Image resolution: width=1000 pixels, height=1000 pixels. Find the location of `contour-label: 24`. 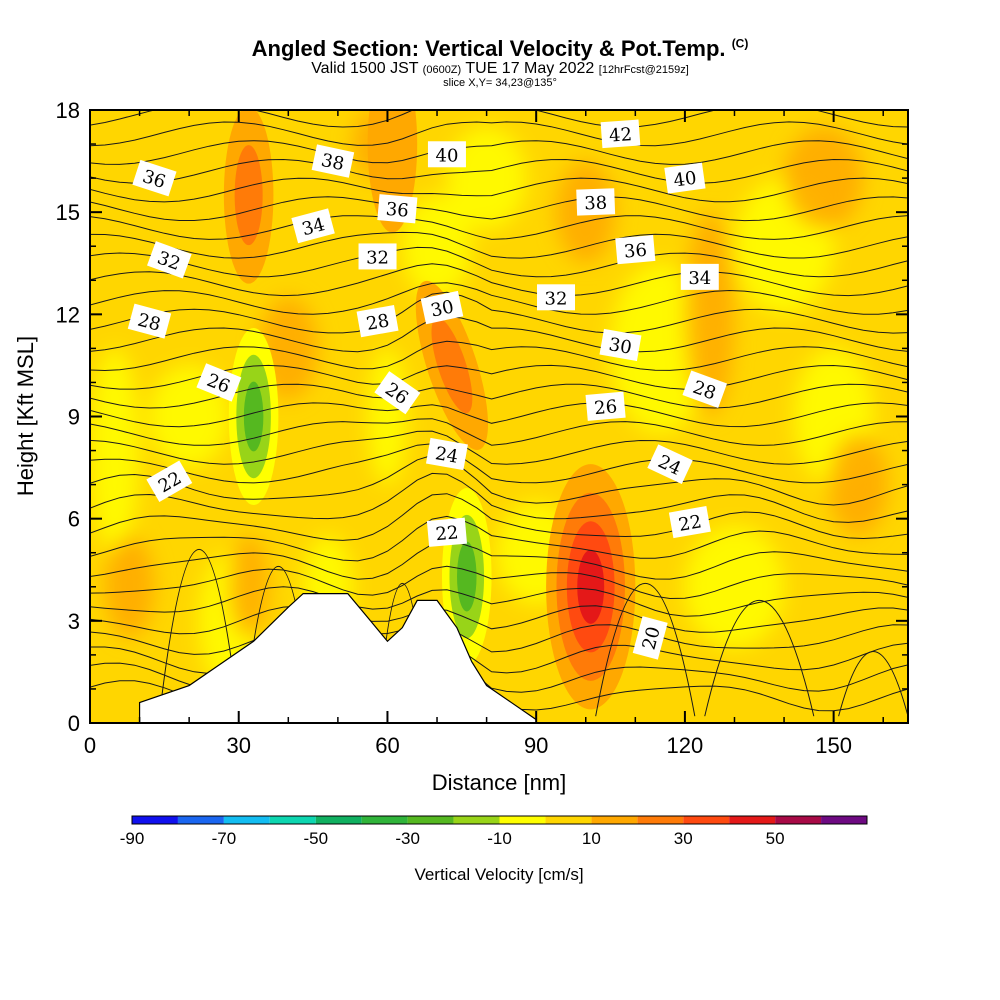

contour-label: 24 is located at coordinates (670, 464).